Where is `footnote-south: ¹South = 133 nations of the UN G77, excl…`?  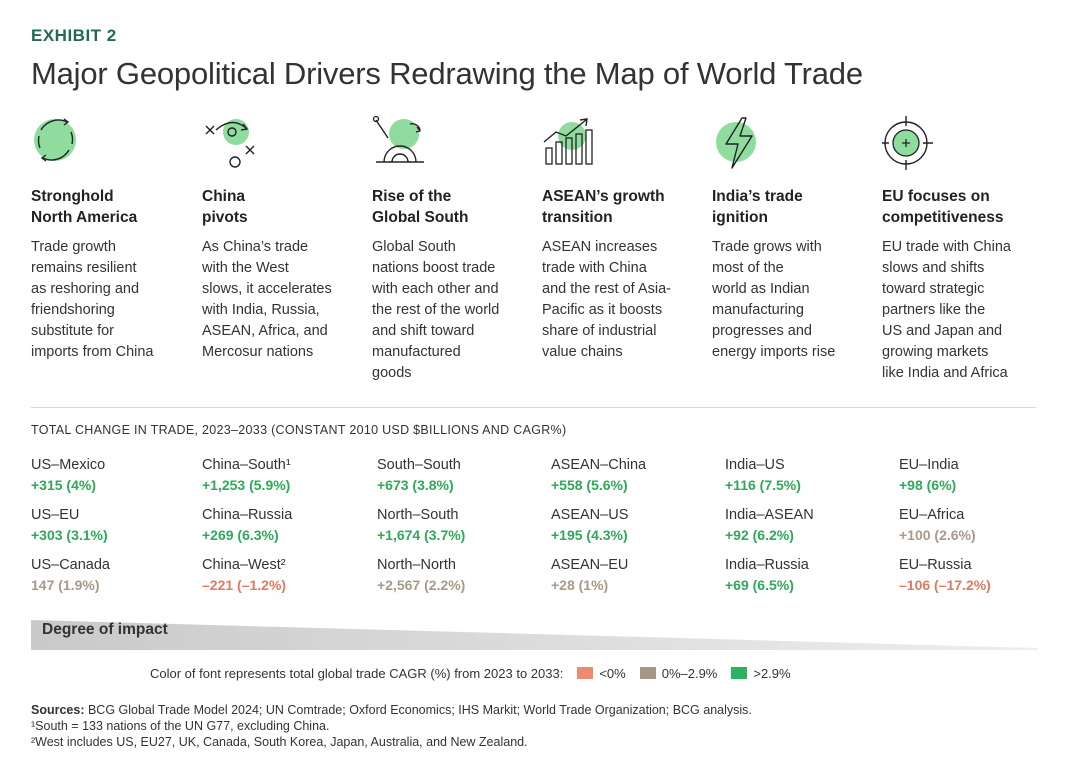 footnote-south: ¹South = 133 nations of the UN G77, excl… is located at coordinates (180, 726).